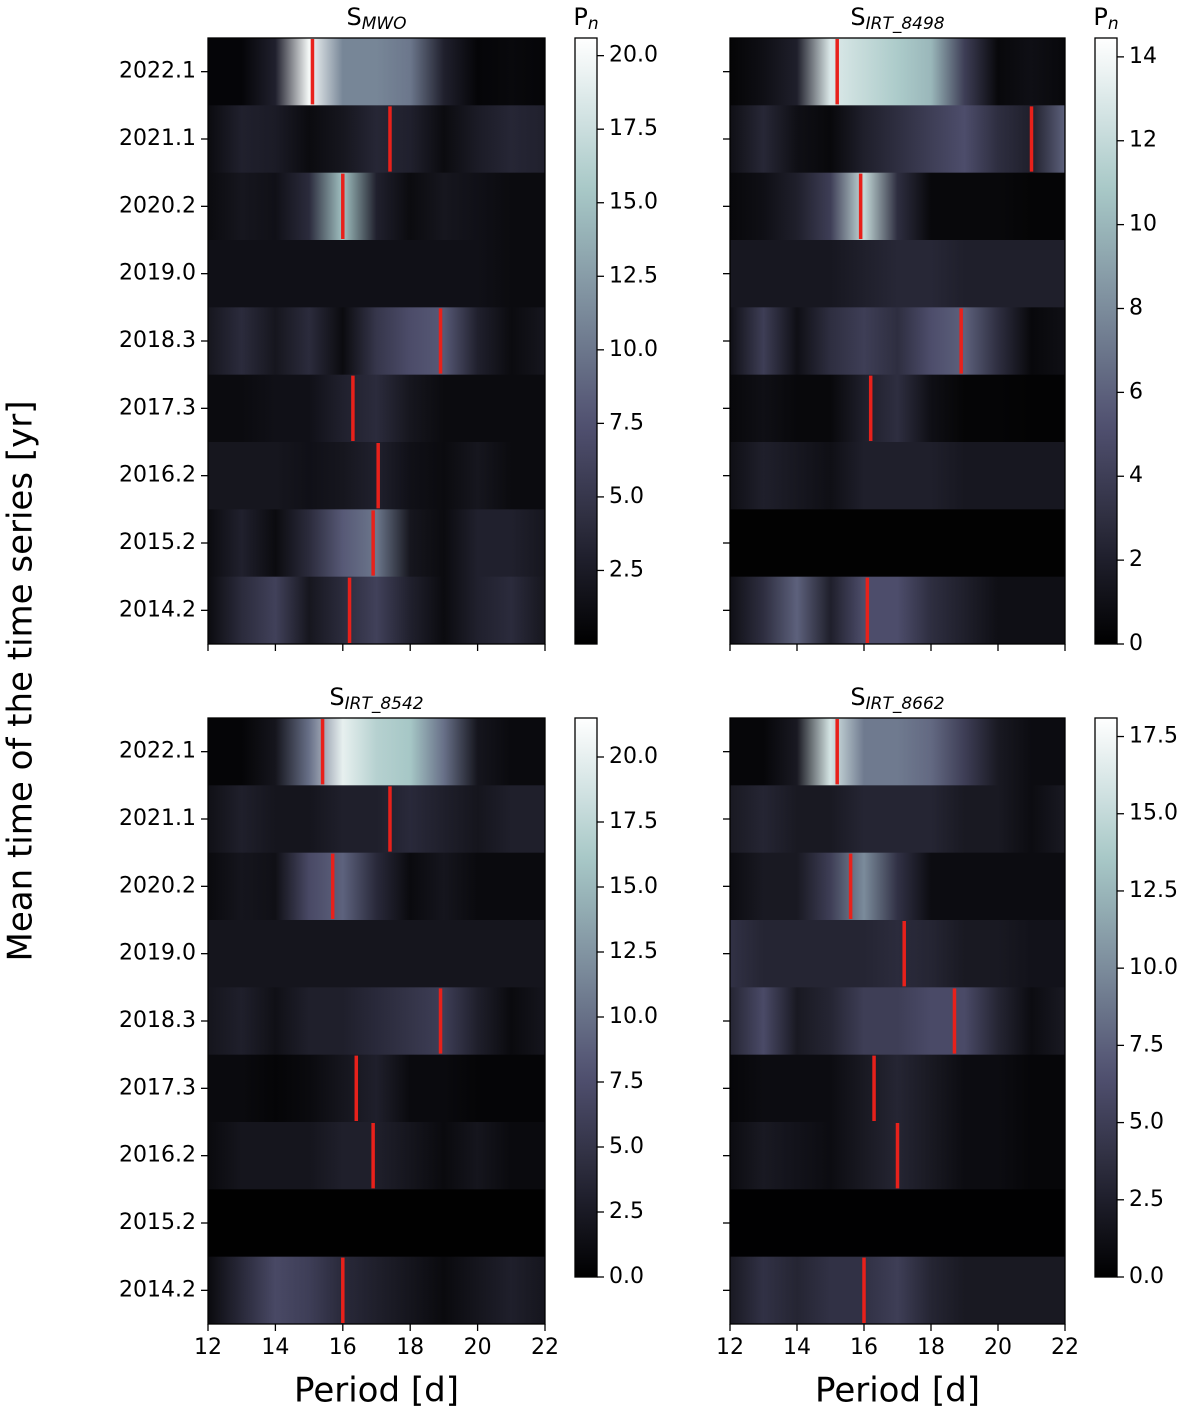 Image resolution: width=1200 pixels, height=1414 pixels. I want to click on y-tick-label: 2022.1, so click(157, 751).